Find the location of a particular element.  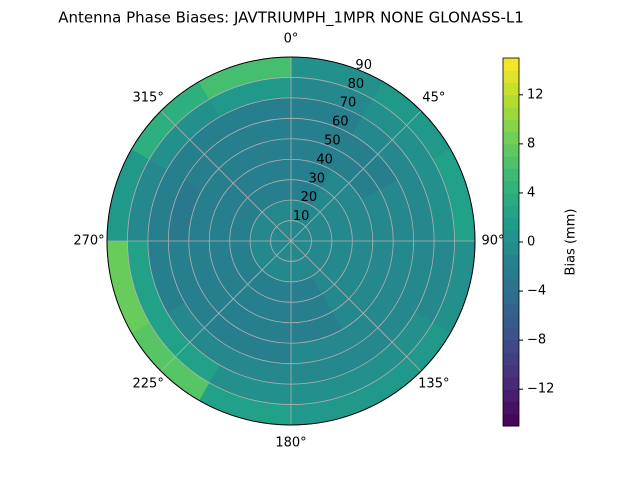

r-tick-label: 80 is located at coordinates (356, 84).